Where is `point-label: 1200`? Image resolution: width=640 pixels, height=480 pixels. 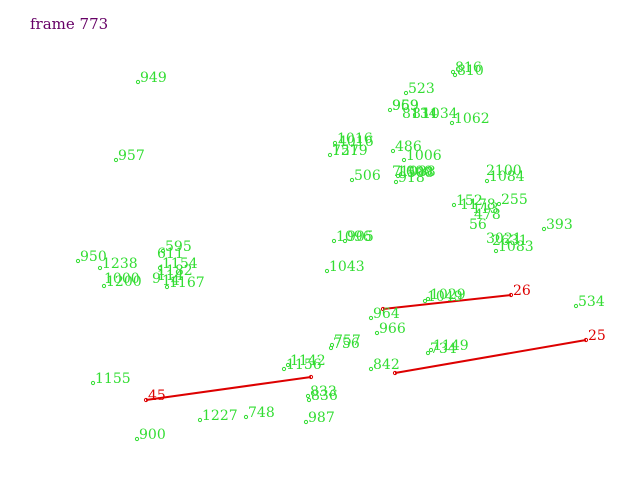
point-label: 1200 is located at coordinates (124, 282).